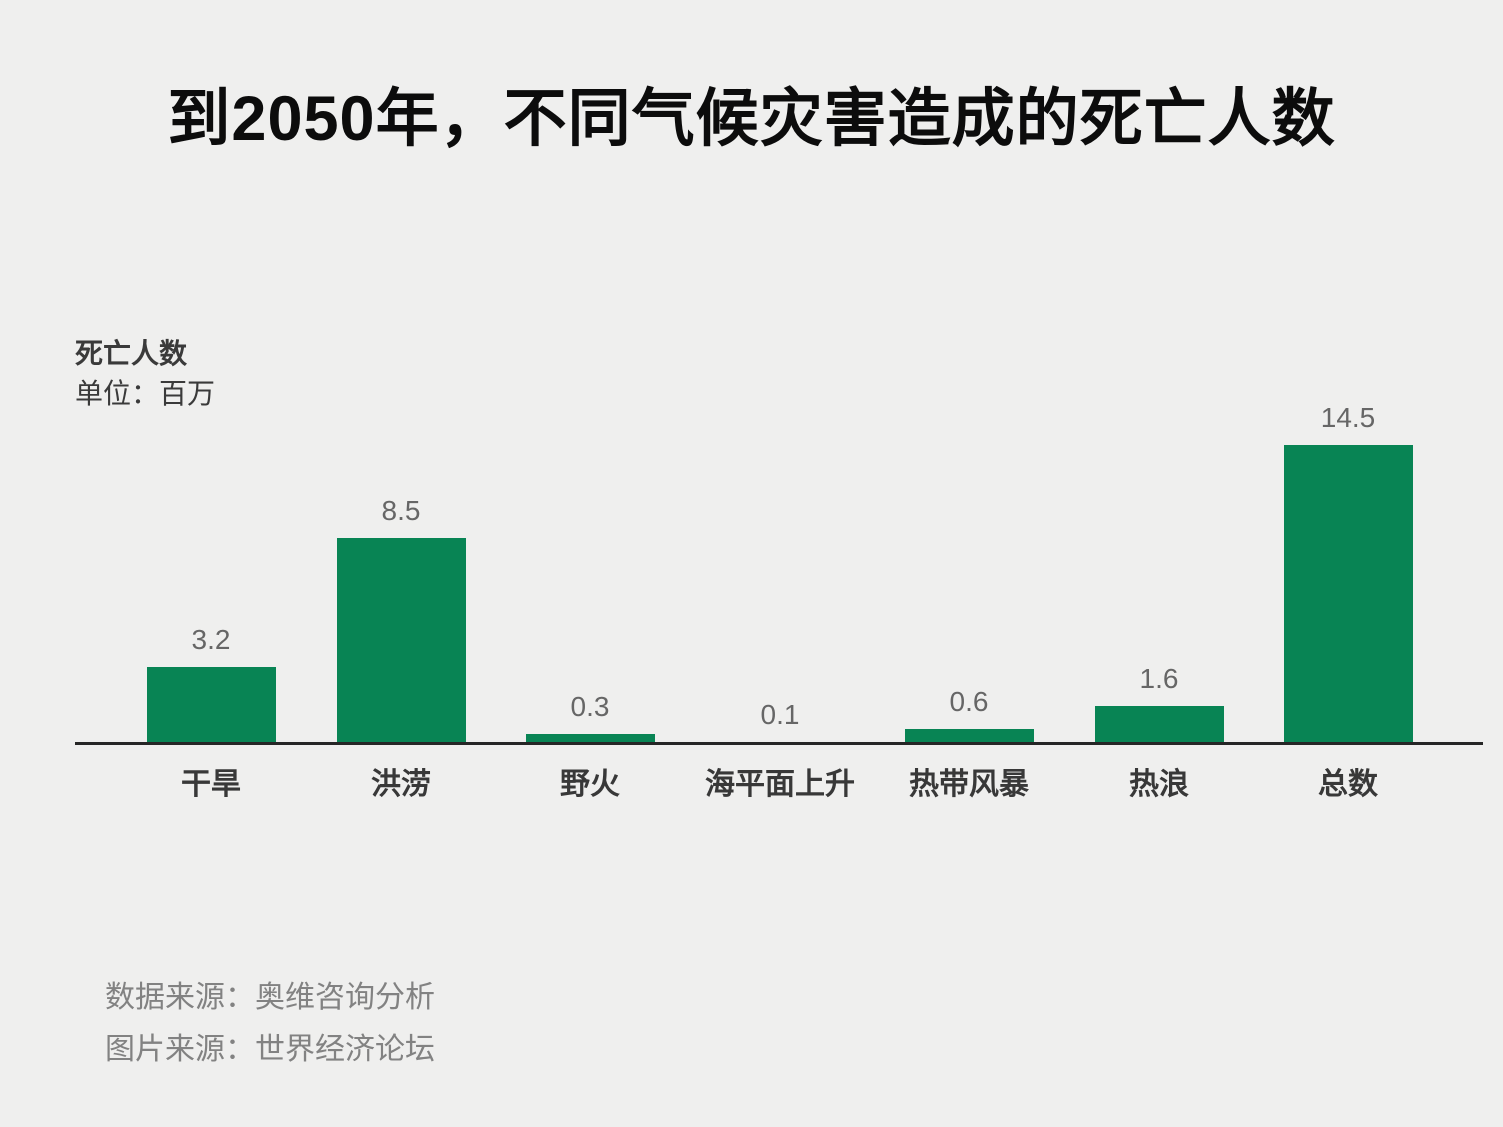 The height and width of the screenshot is (1127, 1503). Describe the element at coordinates (779, 743) in the screenshot. I see `x-axis-line` at that location.